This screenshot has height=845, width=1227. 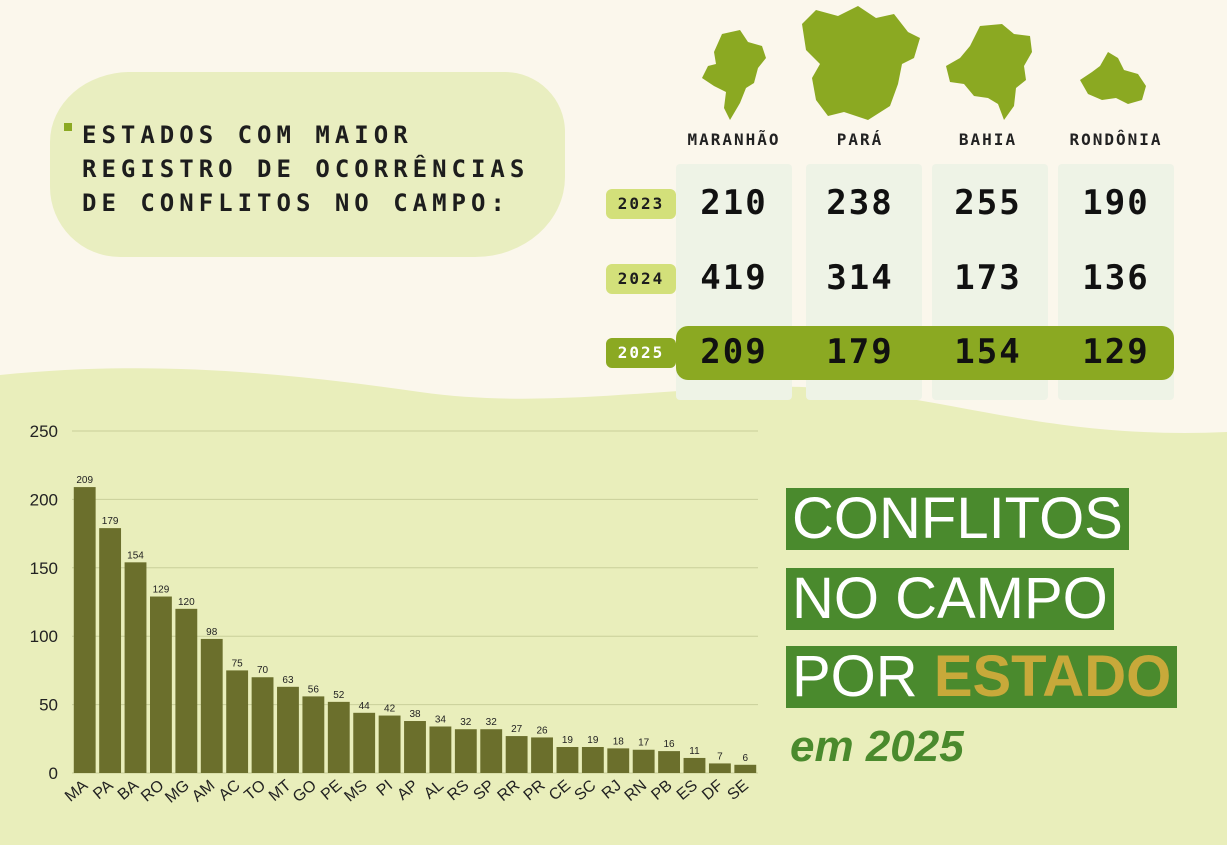 What do you see at coordinates (339, 695) in the screenshot?
I see `data-label: 52` at bounding box center [339, 695].